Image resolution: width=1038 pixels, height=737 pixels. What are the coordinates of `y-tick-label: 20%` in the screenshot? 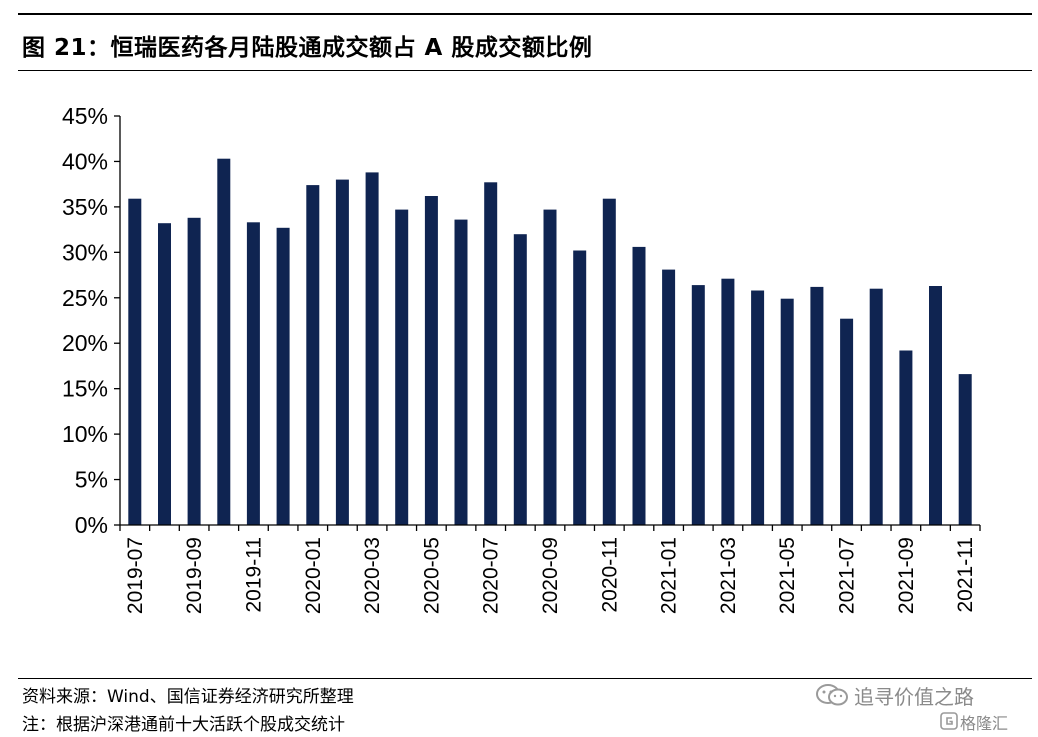 It's located at (85, 343).